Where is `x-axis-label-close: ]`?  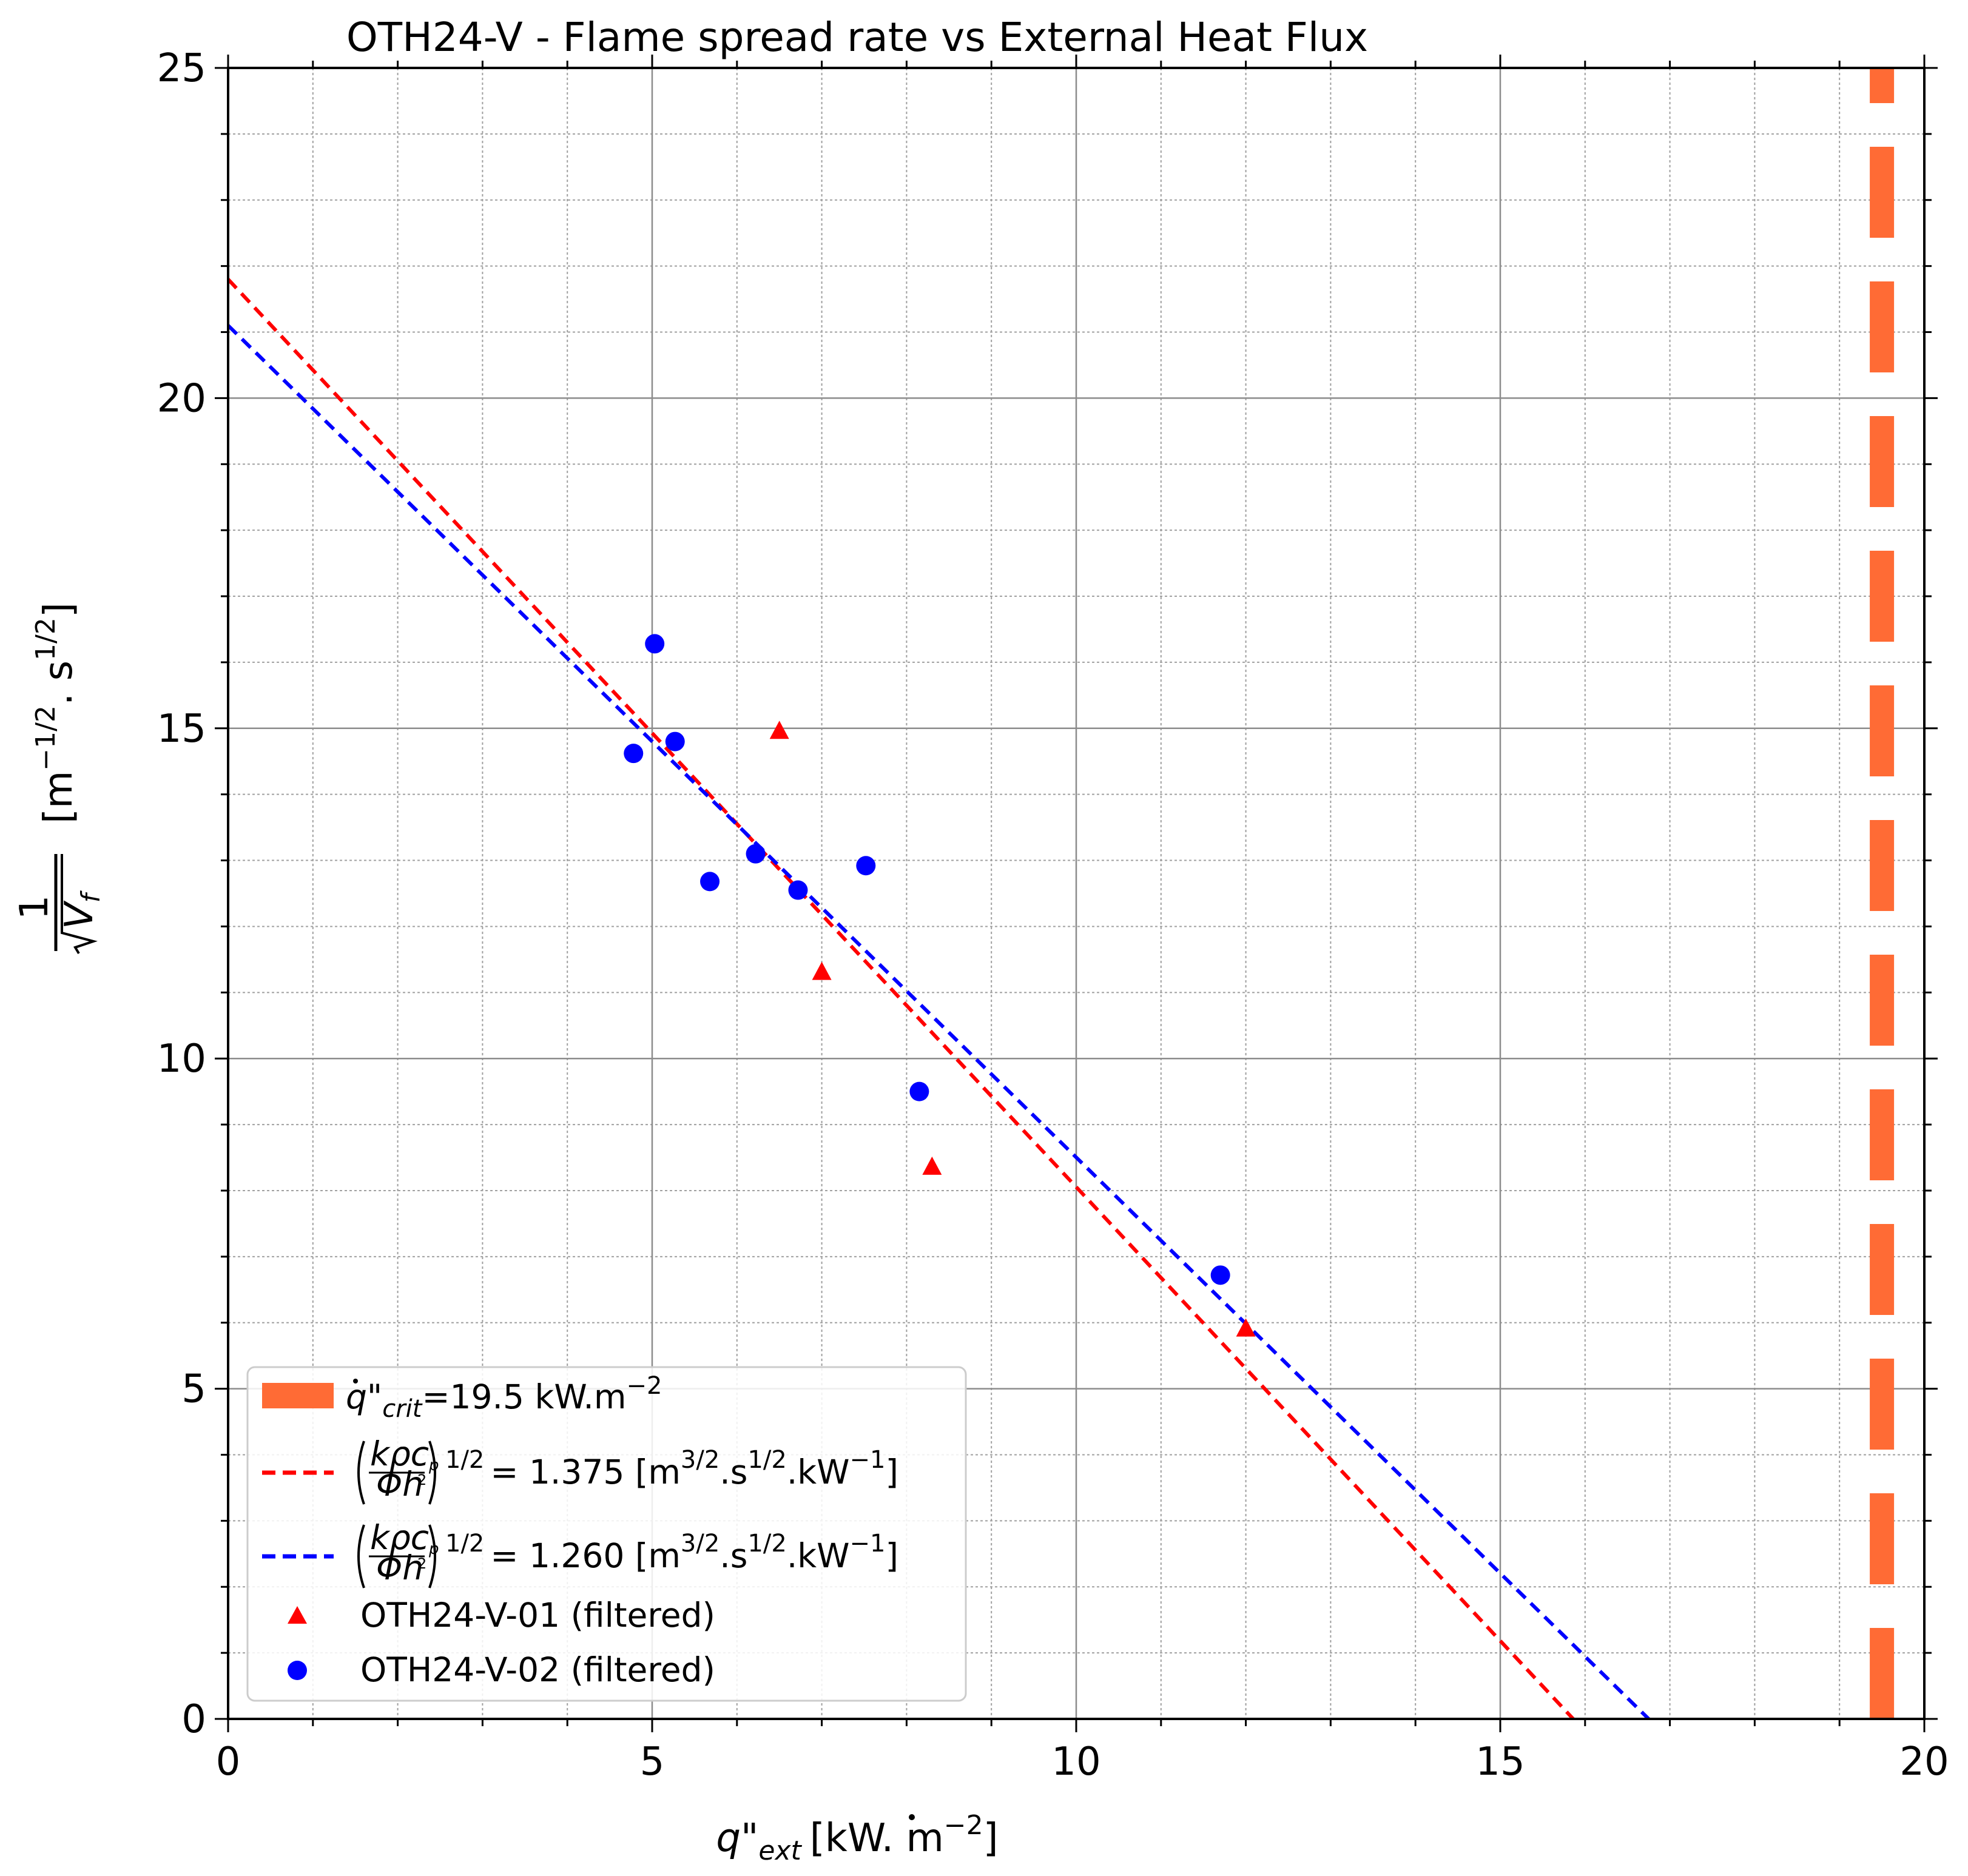
x-axis-label-close: ] is located at coordinates (991, 1838).